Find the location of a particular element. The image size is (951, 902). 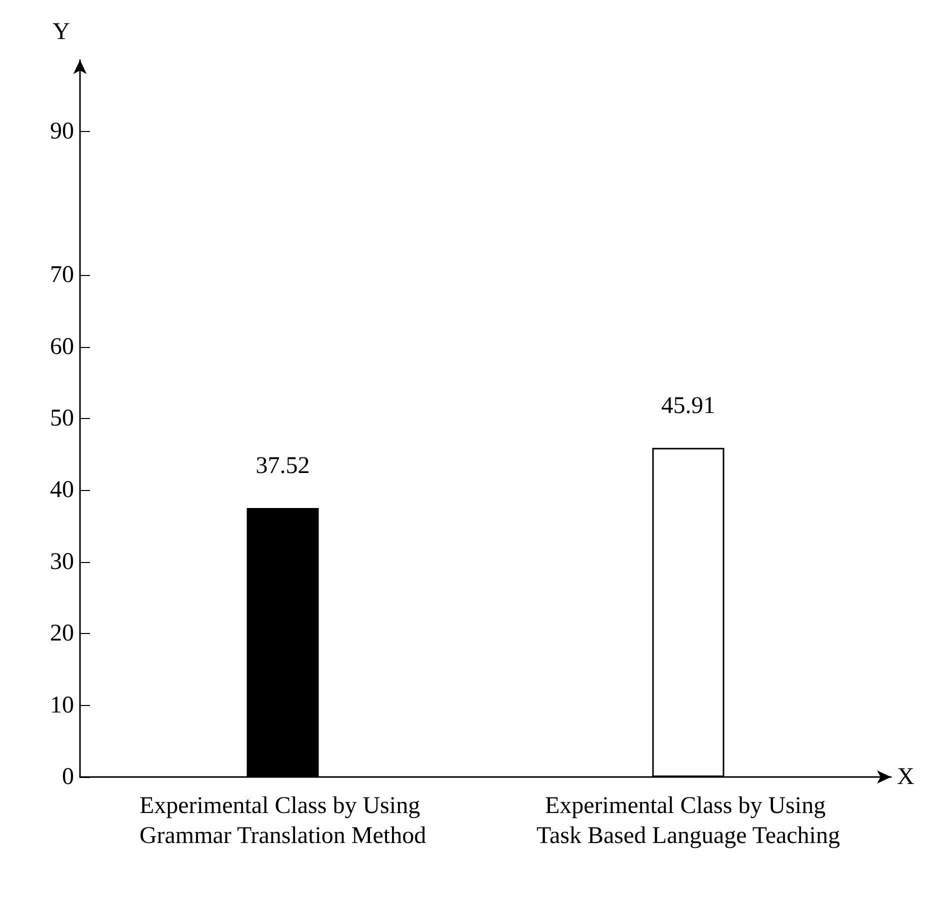

y-tick-label: 30 is located at coordinates (62, 561).